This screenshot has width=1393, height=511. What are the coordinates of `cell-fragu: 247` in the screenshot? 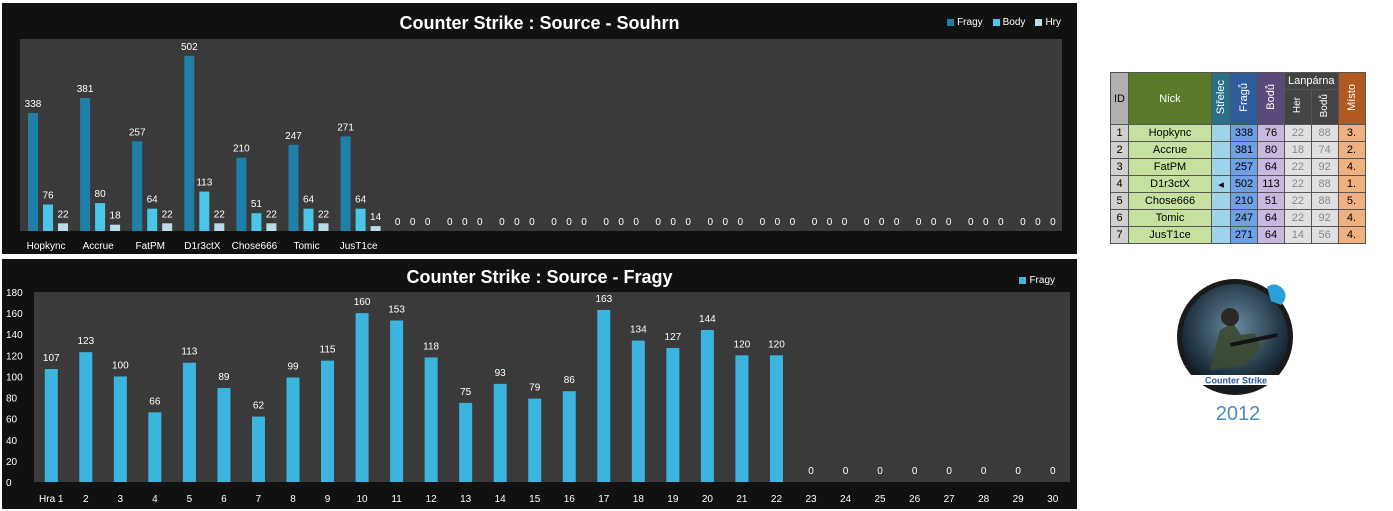 It's located at (1244, 218).